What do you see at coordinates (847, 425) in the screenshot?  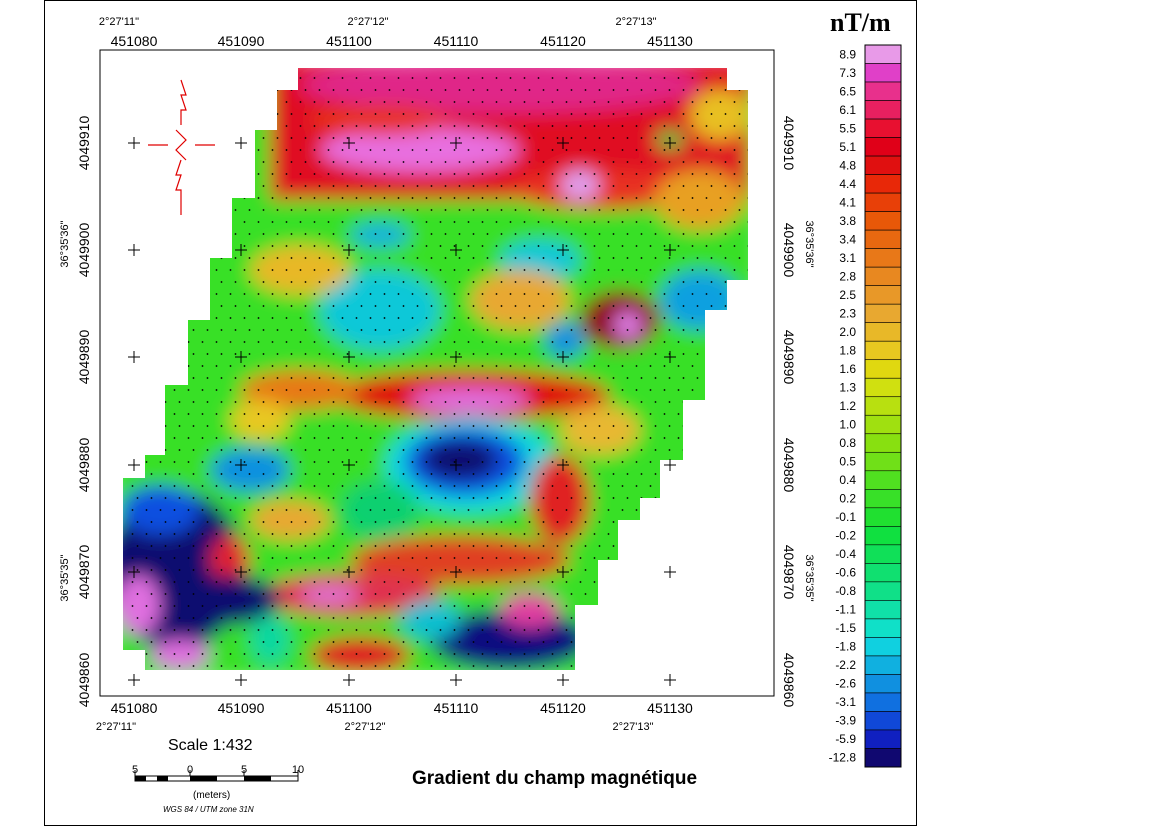 I see `legend-value: 1.0` at bounding box center [847, 425].